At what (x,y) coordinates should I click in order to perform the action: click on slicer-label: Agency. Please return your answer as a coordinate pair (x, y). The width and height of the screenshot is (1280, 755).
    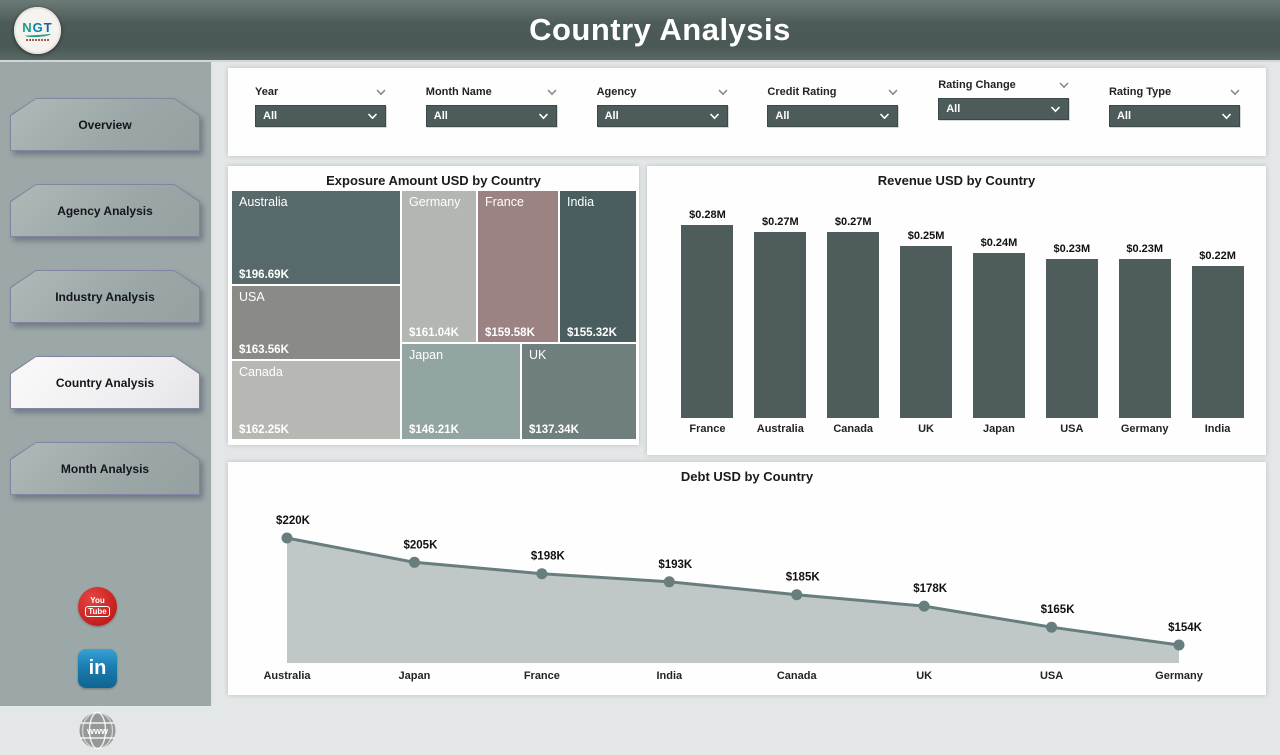
    Looking at the image, I should click on (616, 92).